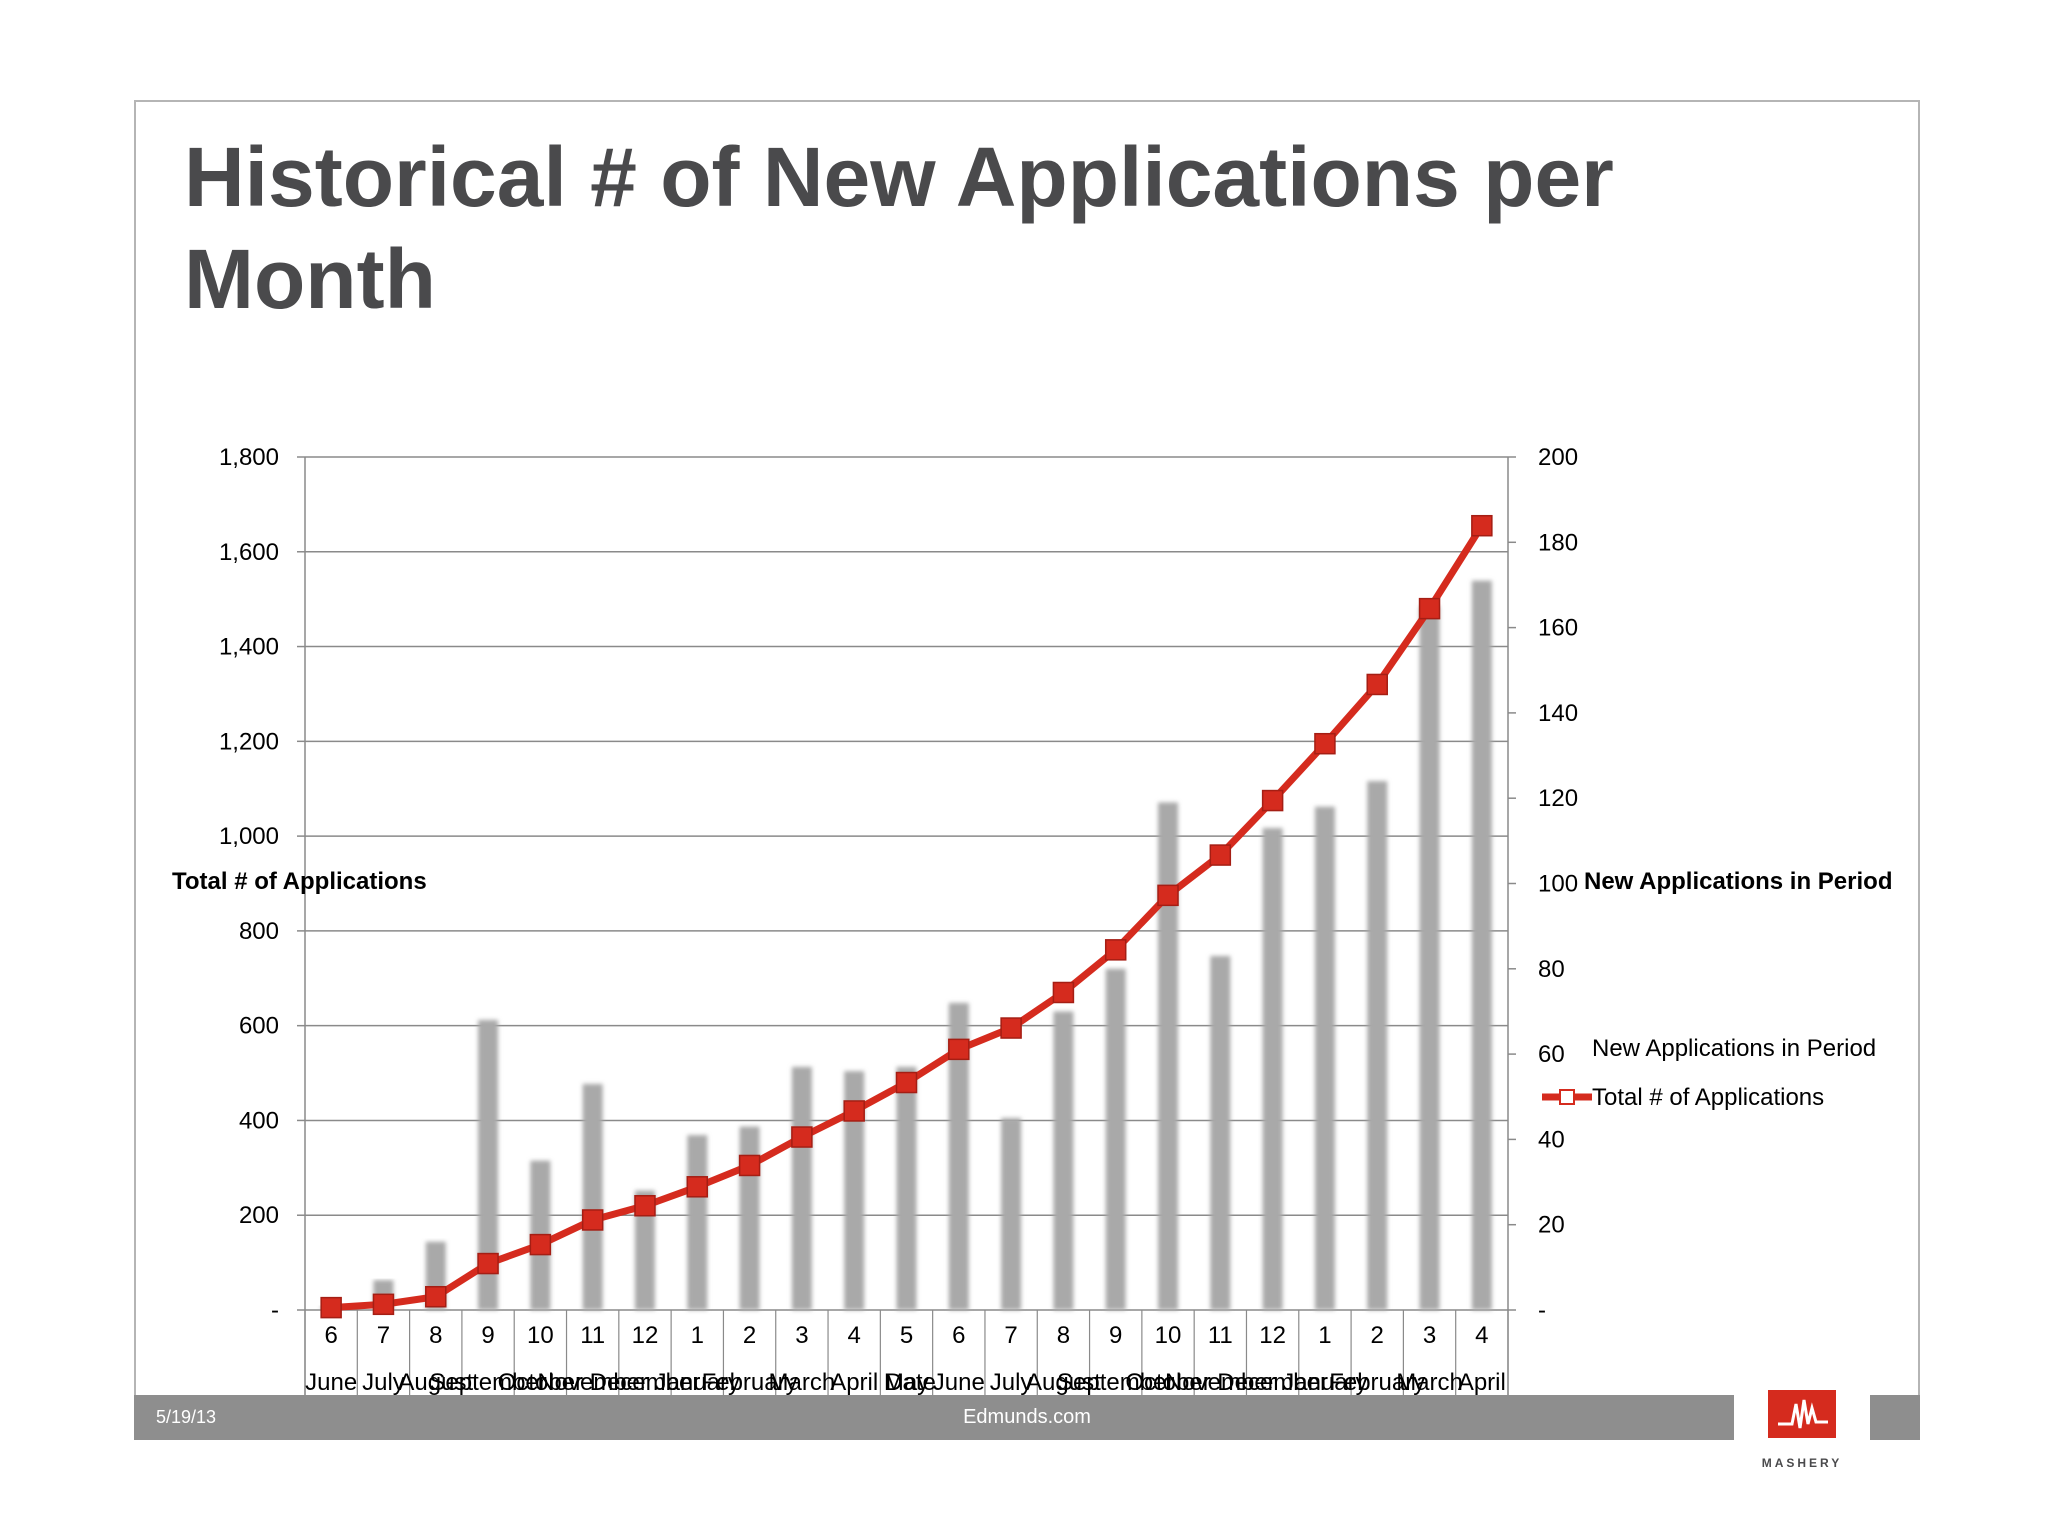 This screenshot has height=1536, width=2048. I want to click on left-tick-label: 1,400, so click(249, 647).